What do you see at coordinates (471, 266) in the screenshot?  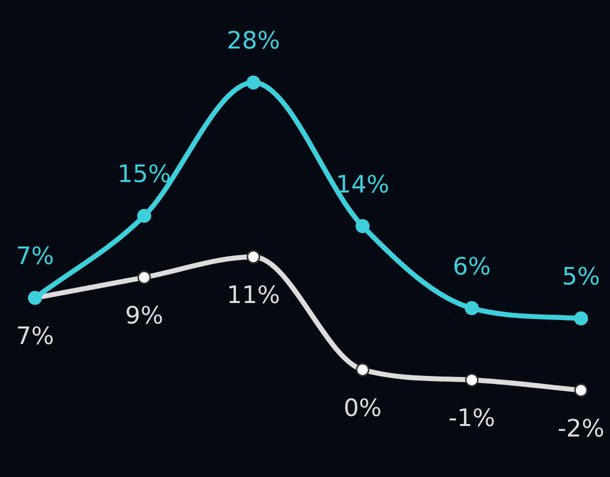 I see `data-label: 6%` at bounding box center [471, 266].